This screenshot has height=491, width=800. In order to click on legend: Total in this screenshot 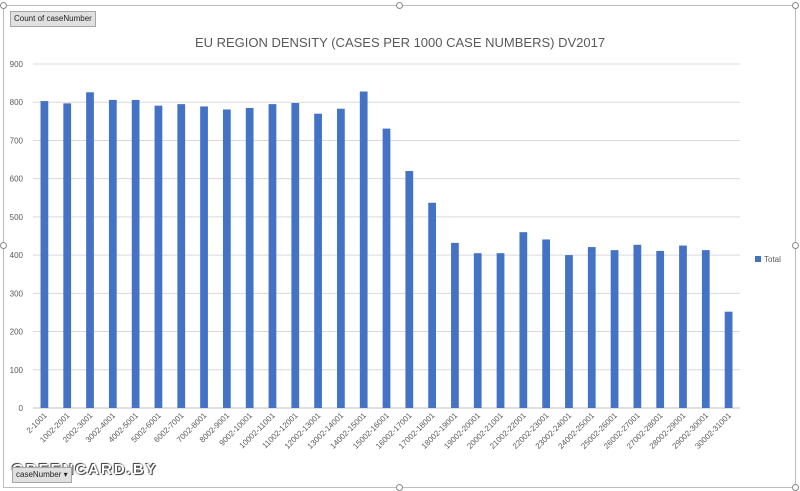, I will do `click(768, 259)`.